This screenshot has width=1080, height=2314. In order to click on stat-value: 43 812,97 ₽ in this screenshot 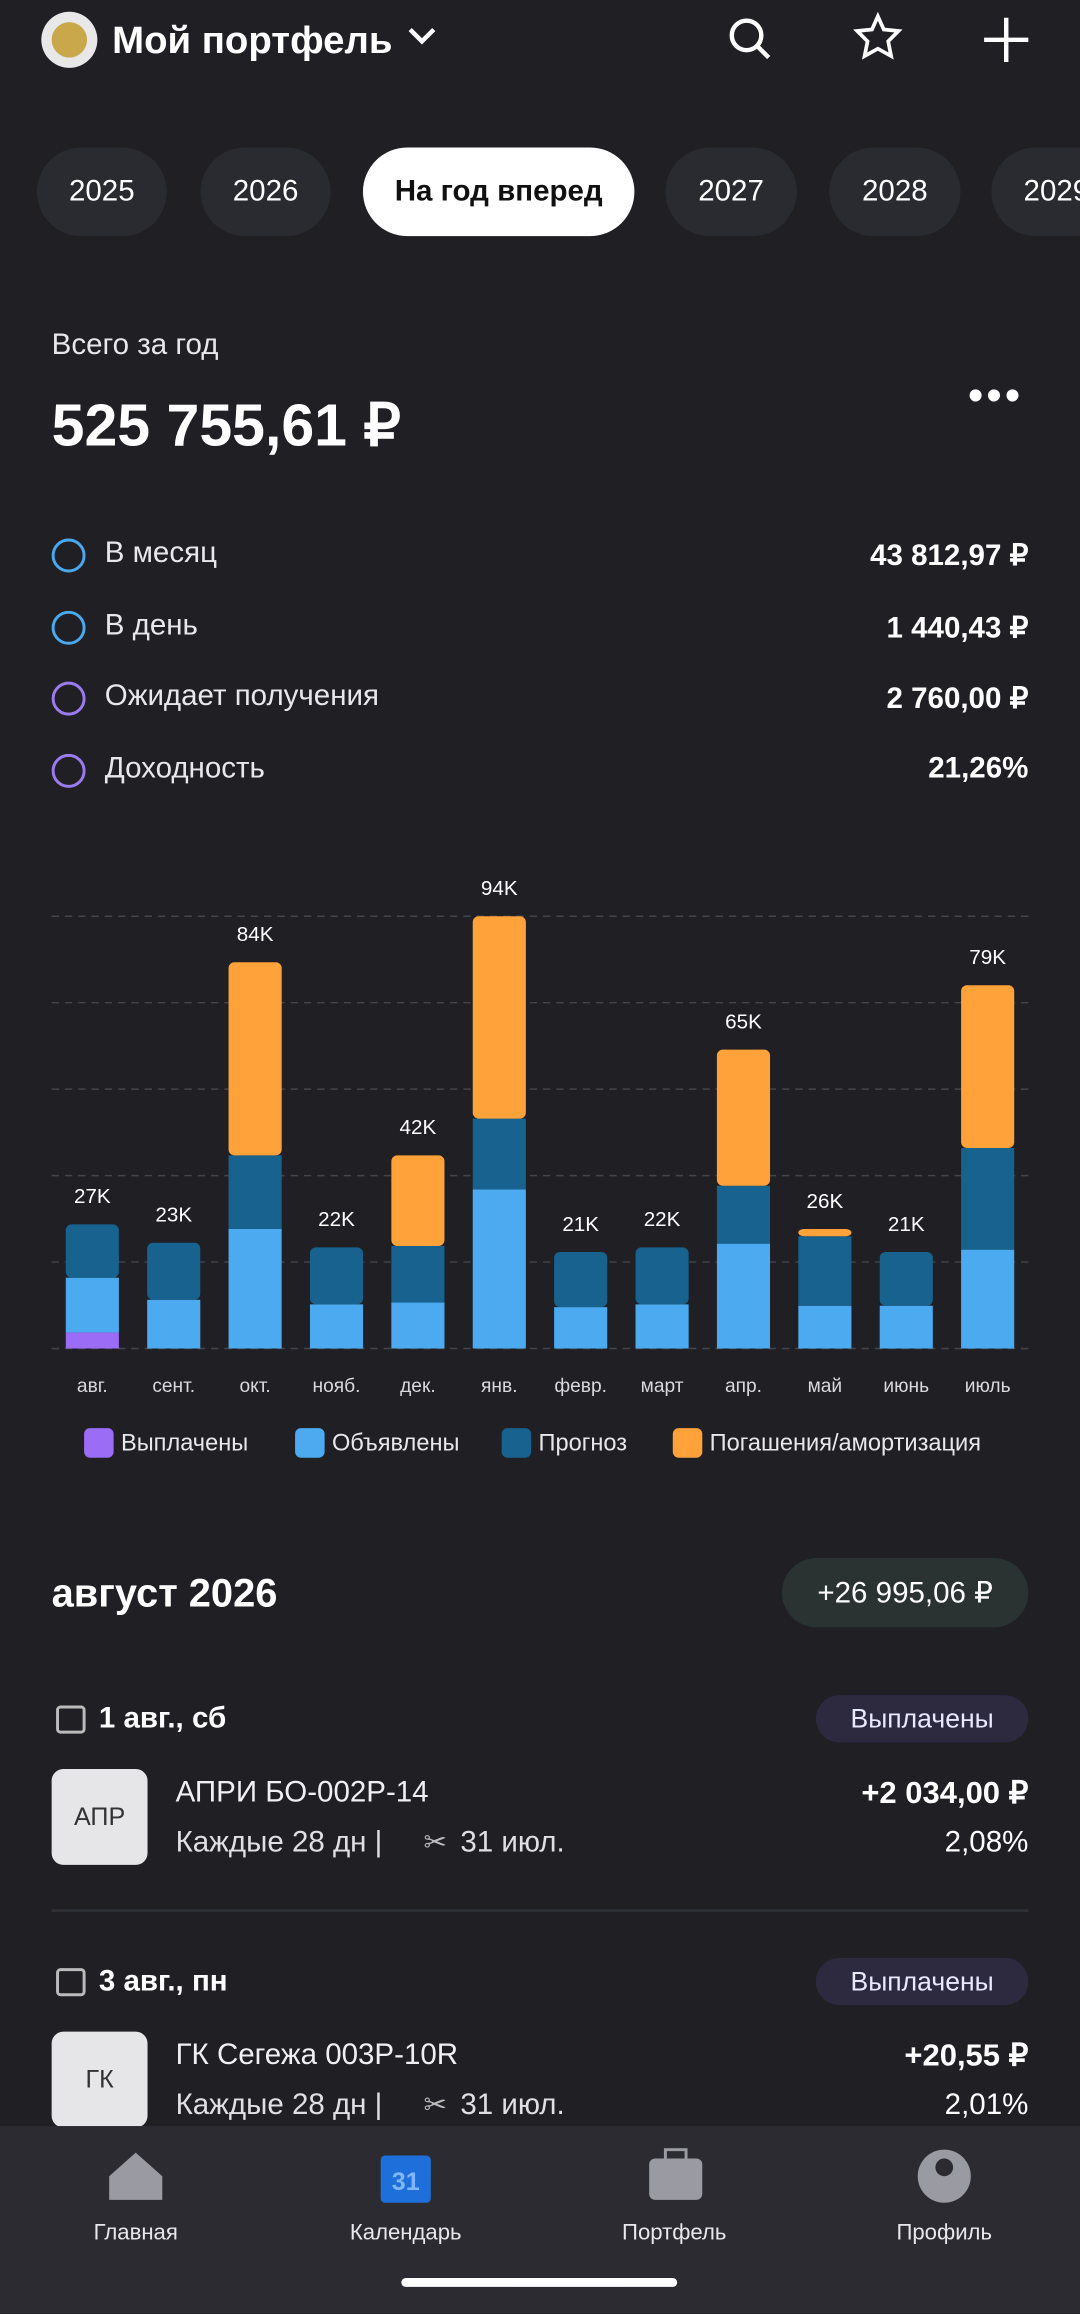, I will do `click(949, 556)`.